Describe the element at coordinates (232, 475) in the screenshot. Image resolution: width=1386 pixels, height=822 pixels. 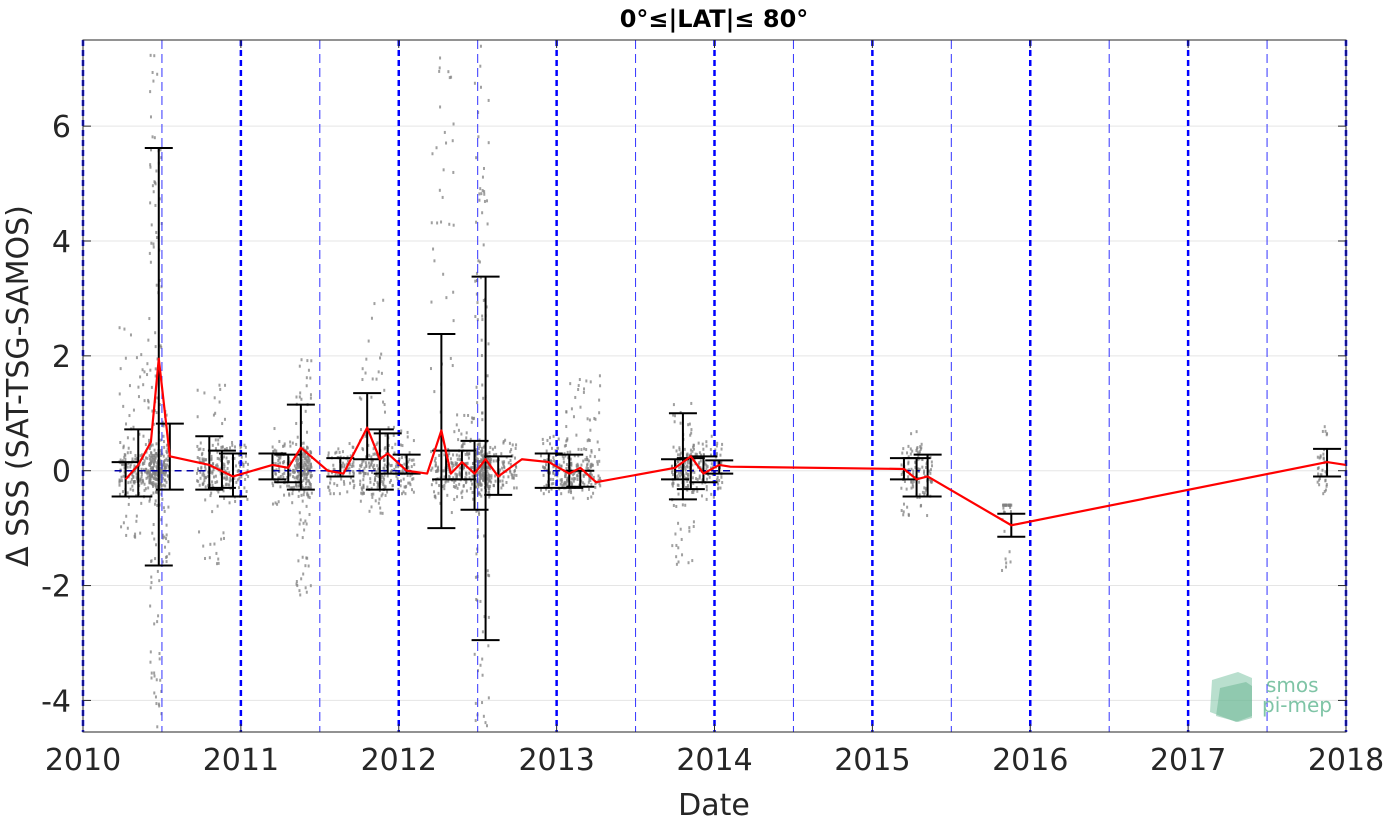
I see `error-bar` at that location.